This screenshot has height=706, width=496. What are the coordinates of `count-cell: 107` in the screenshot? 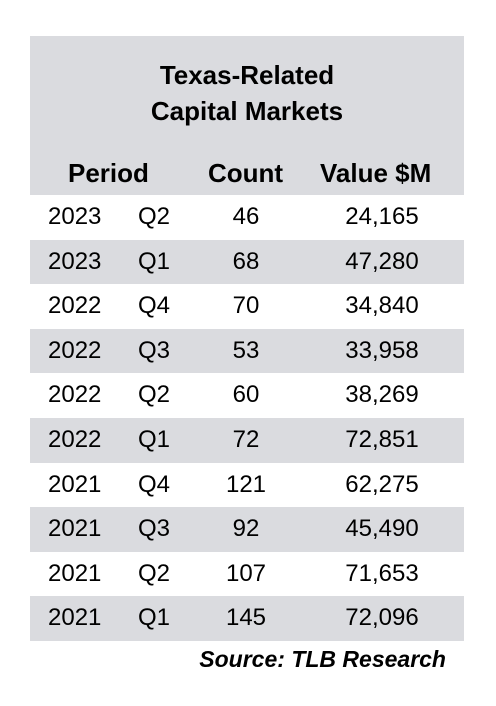 It's located at (246, 573).